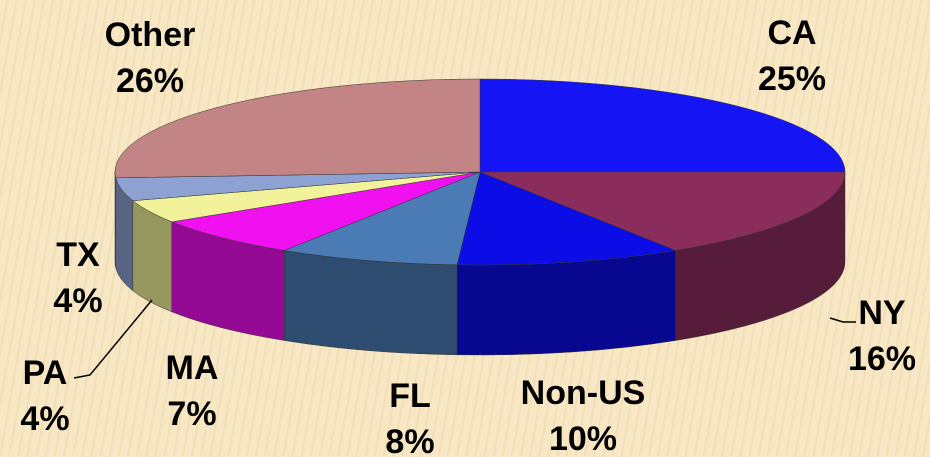 This screenshot has height=457, width=930. What do you see at coordinates (409, 440) in the screenshot?
I see `value-label: 8%` at bounding box center [409, 440].